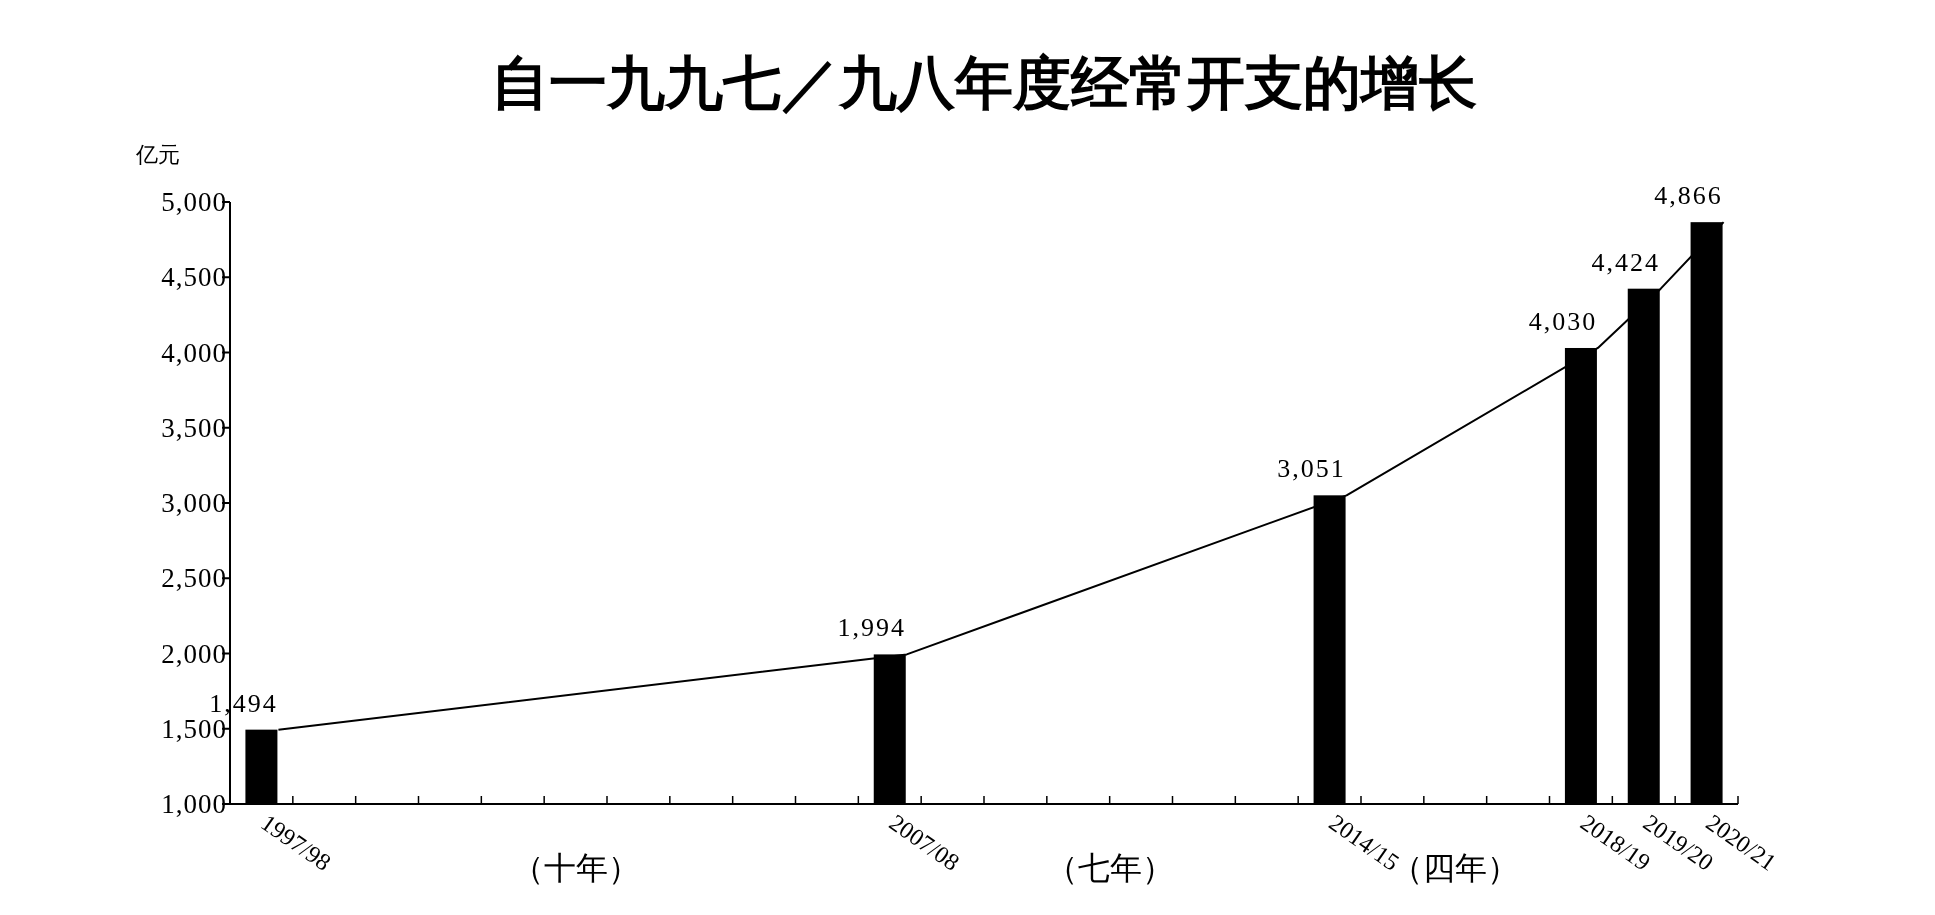 The height and width of the screenshot is (915, 1935). I want to click on y-tick-label: 4,500, so click(194, 277).